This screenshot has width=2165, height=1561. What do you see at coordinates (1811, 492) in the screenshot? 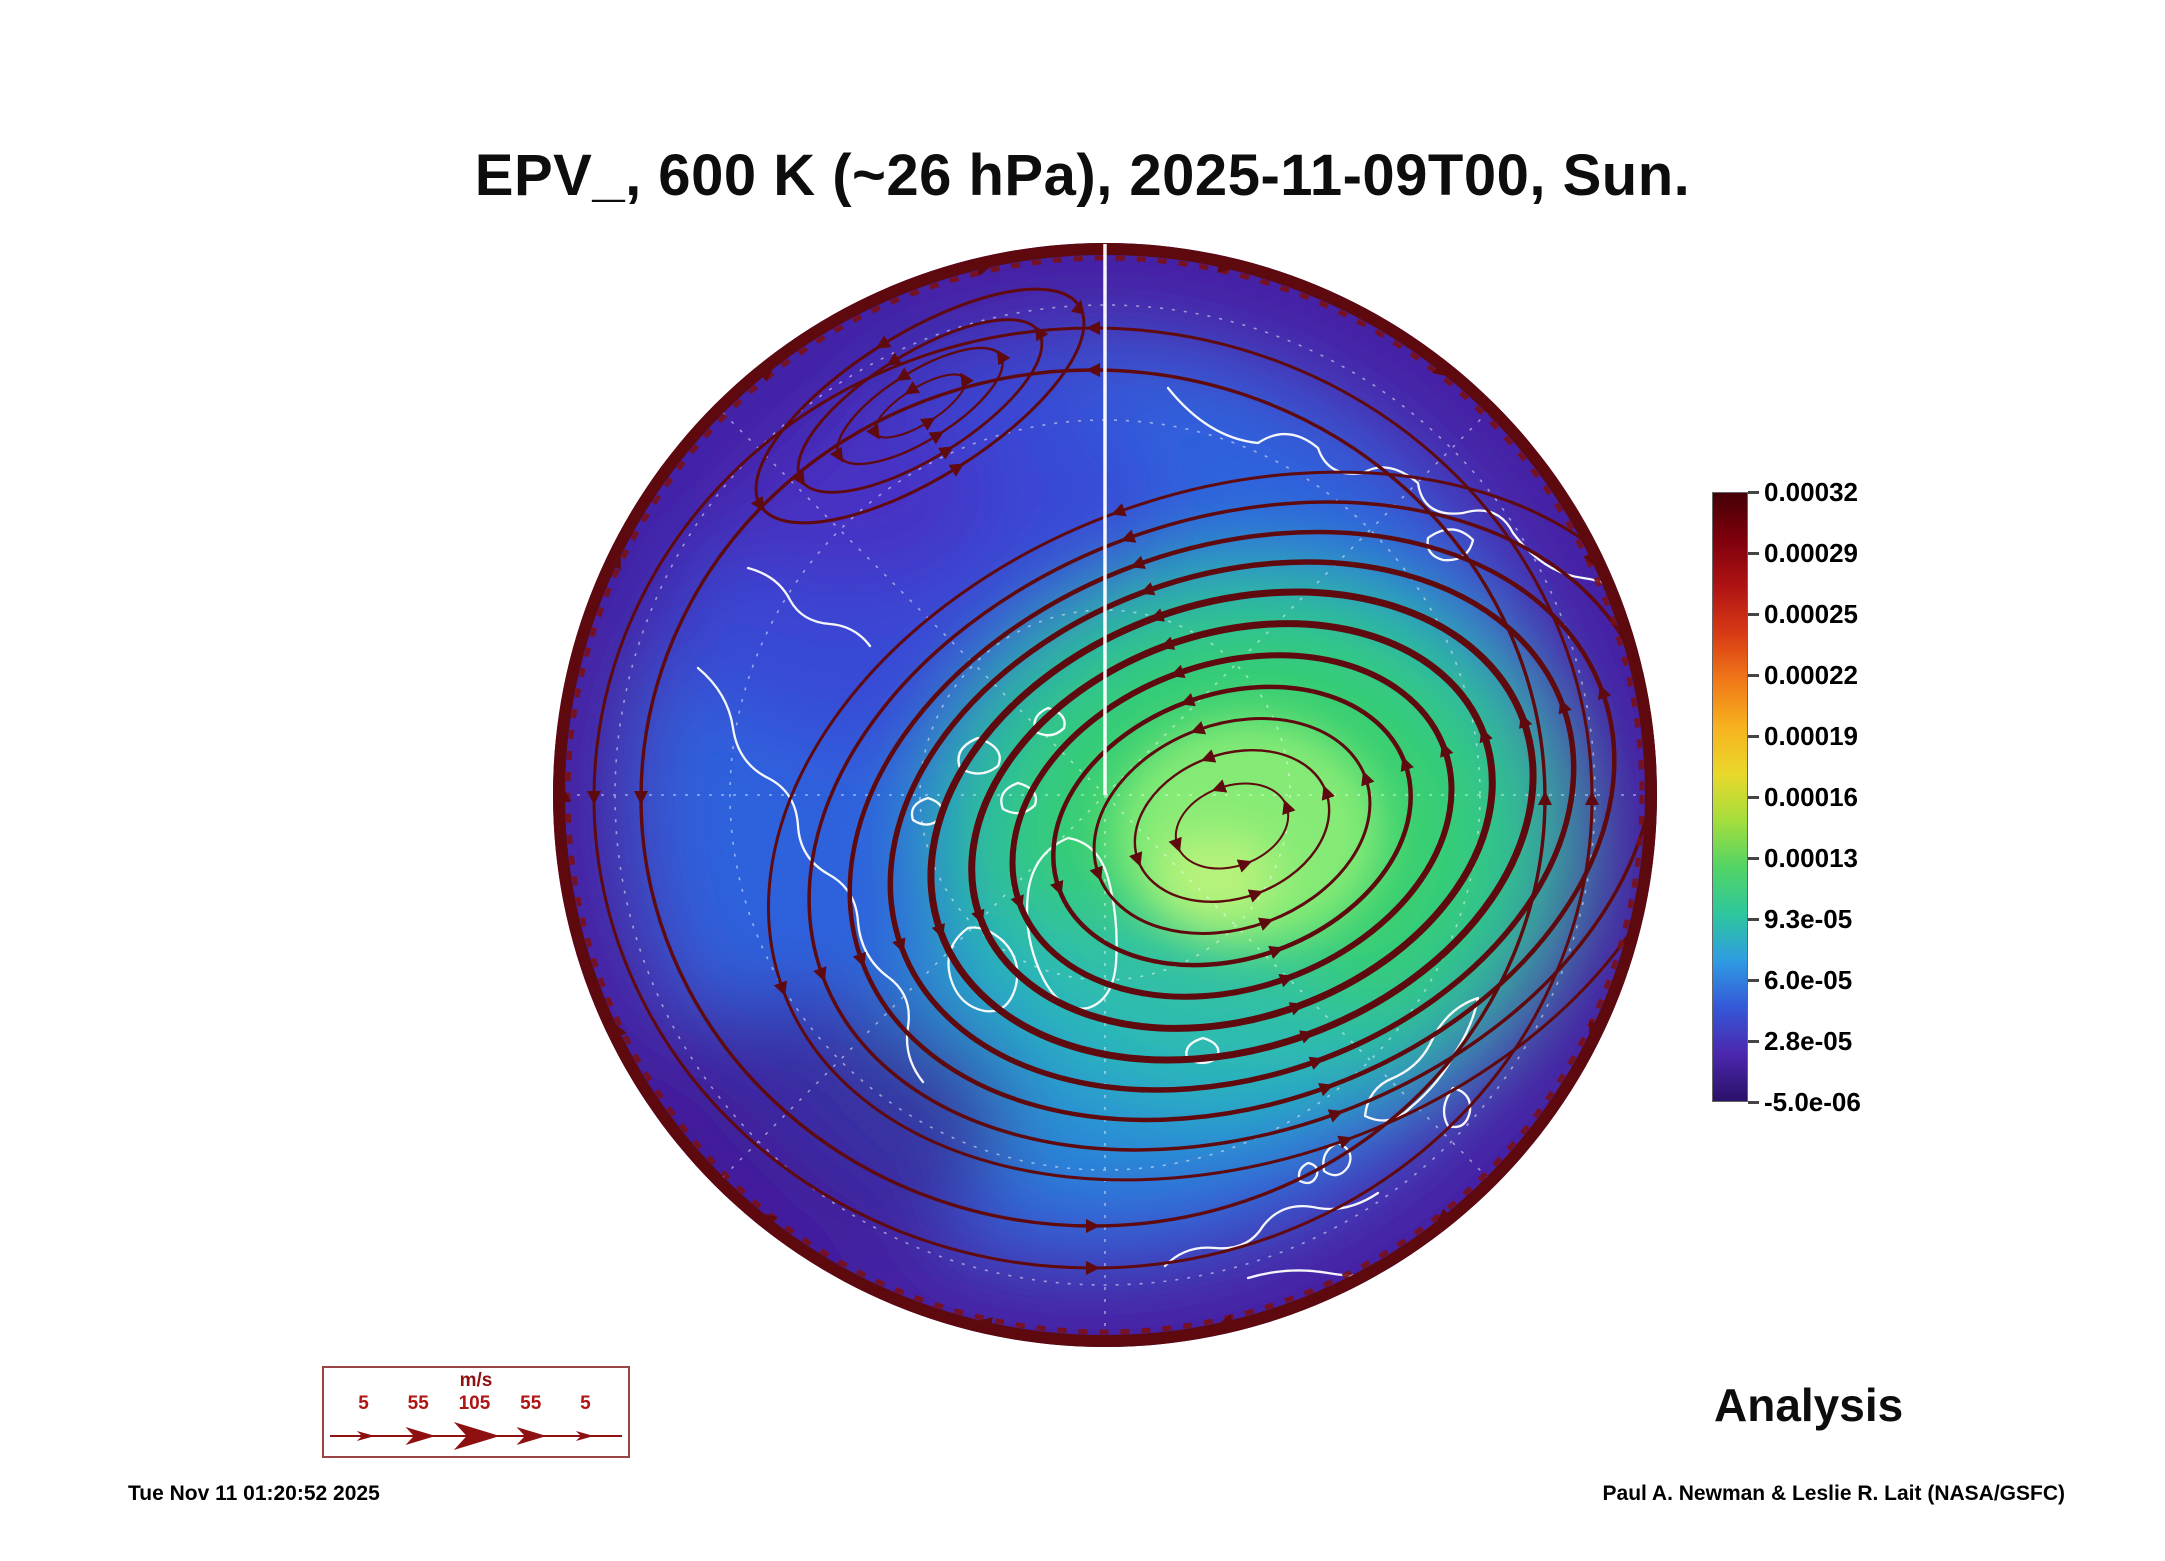
I see `colorbar-tick-label: 0.00032` at bounding box center [1811, 492].